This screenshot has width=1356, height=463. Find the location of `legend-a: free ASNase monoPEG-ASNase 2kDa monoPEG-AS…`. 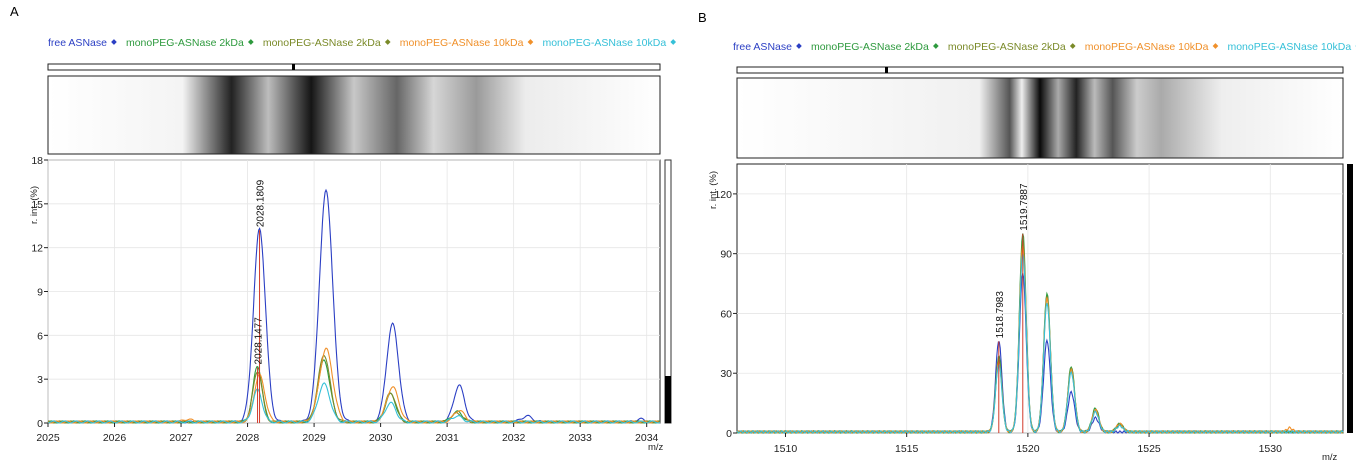

legend-a: free ASNase monoPEG-ASNase 2kDa monoPEG-AS… is located at coordinates (362, 43).